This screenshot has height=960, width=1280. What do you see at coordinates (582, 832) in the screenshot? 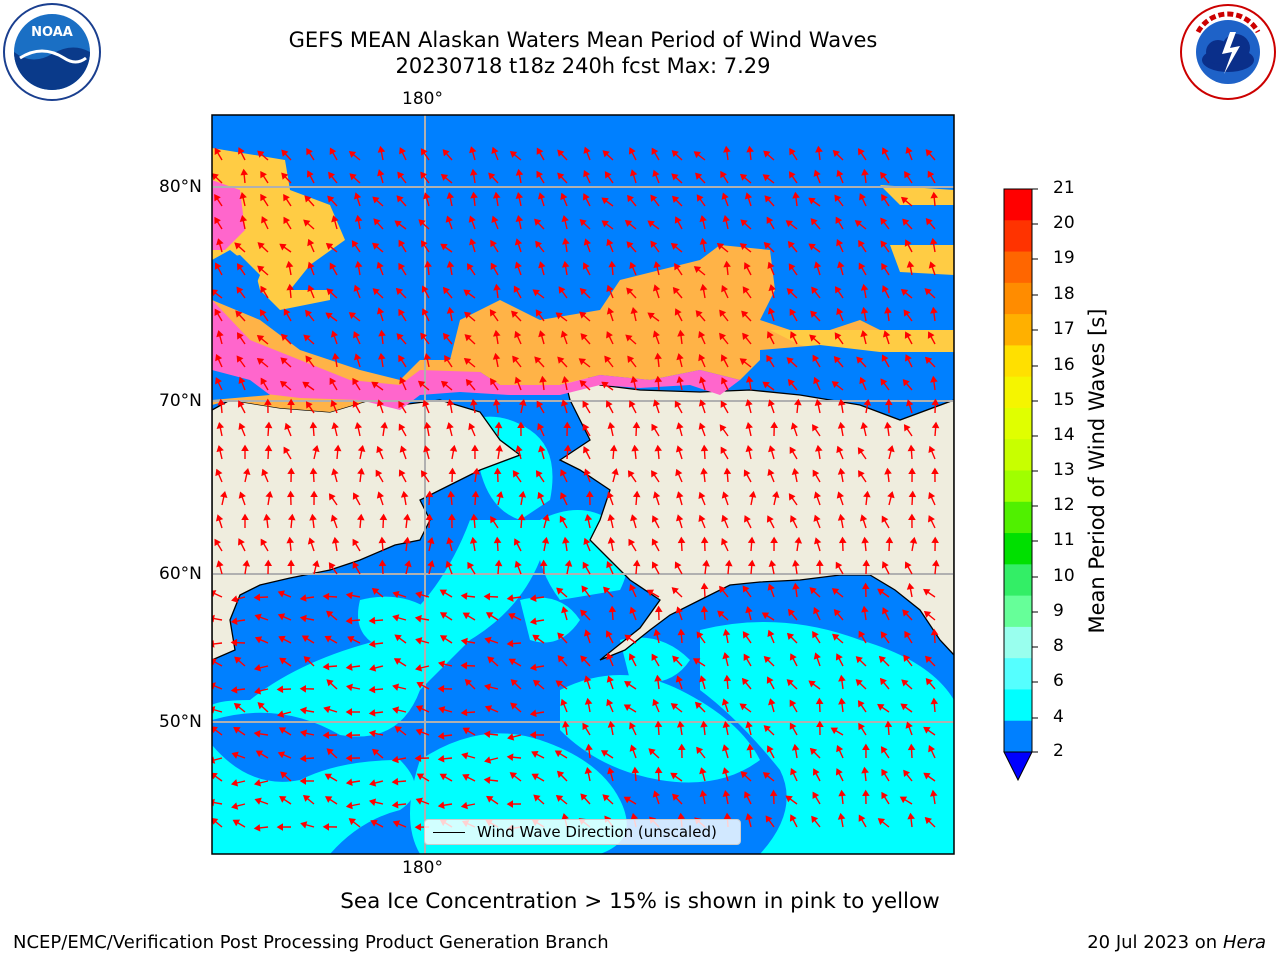
I see `map-legend: Wind Wave Direction (unscaled)` at bounding box center [582, 832].